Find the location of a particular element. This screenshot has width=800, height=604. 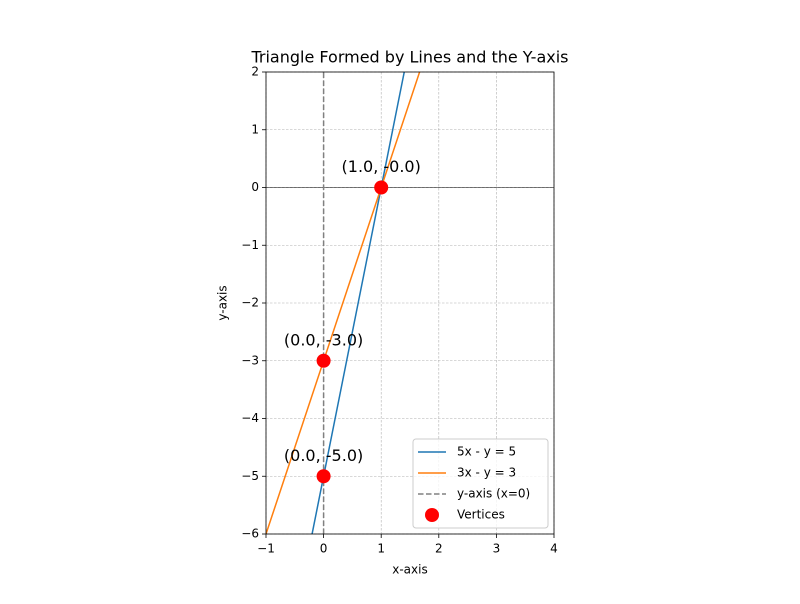

legend-label: 3x - y = 3 is located at coordinates (486, 473).